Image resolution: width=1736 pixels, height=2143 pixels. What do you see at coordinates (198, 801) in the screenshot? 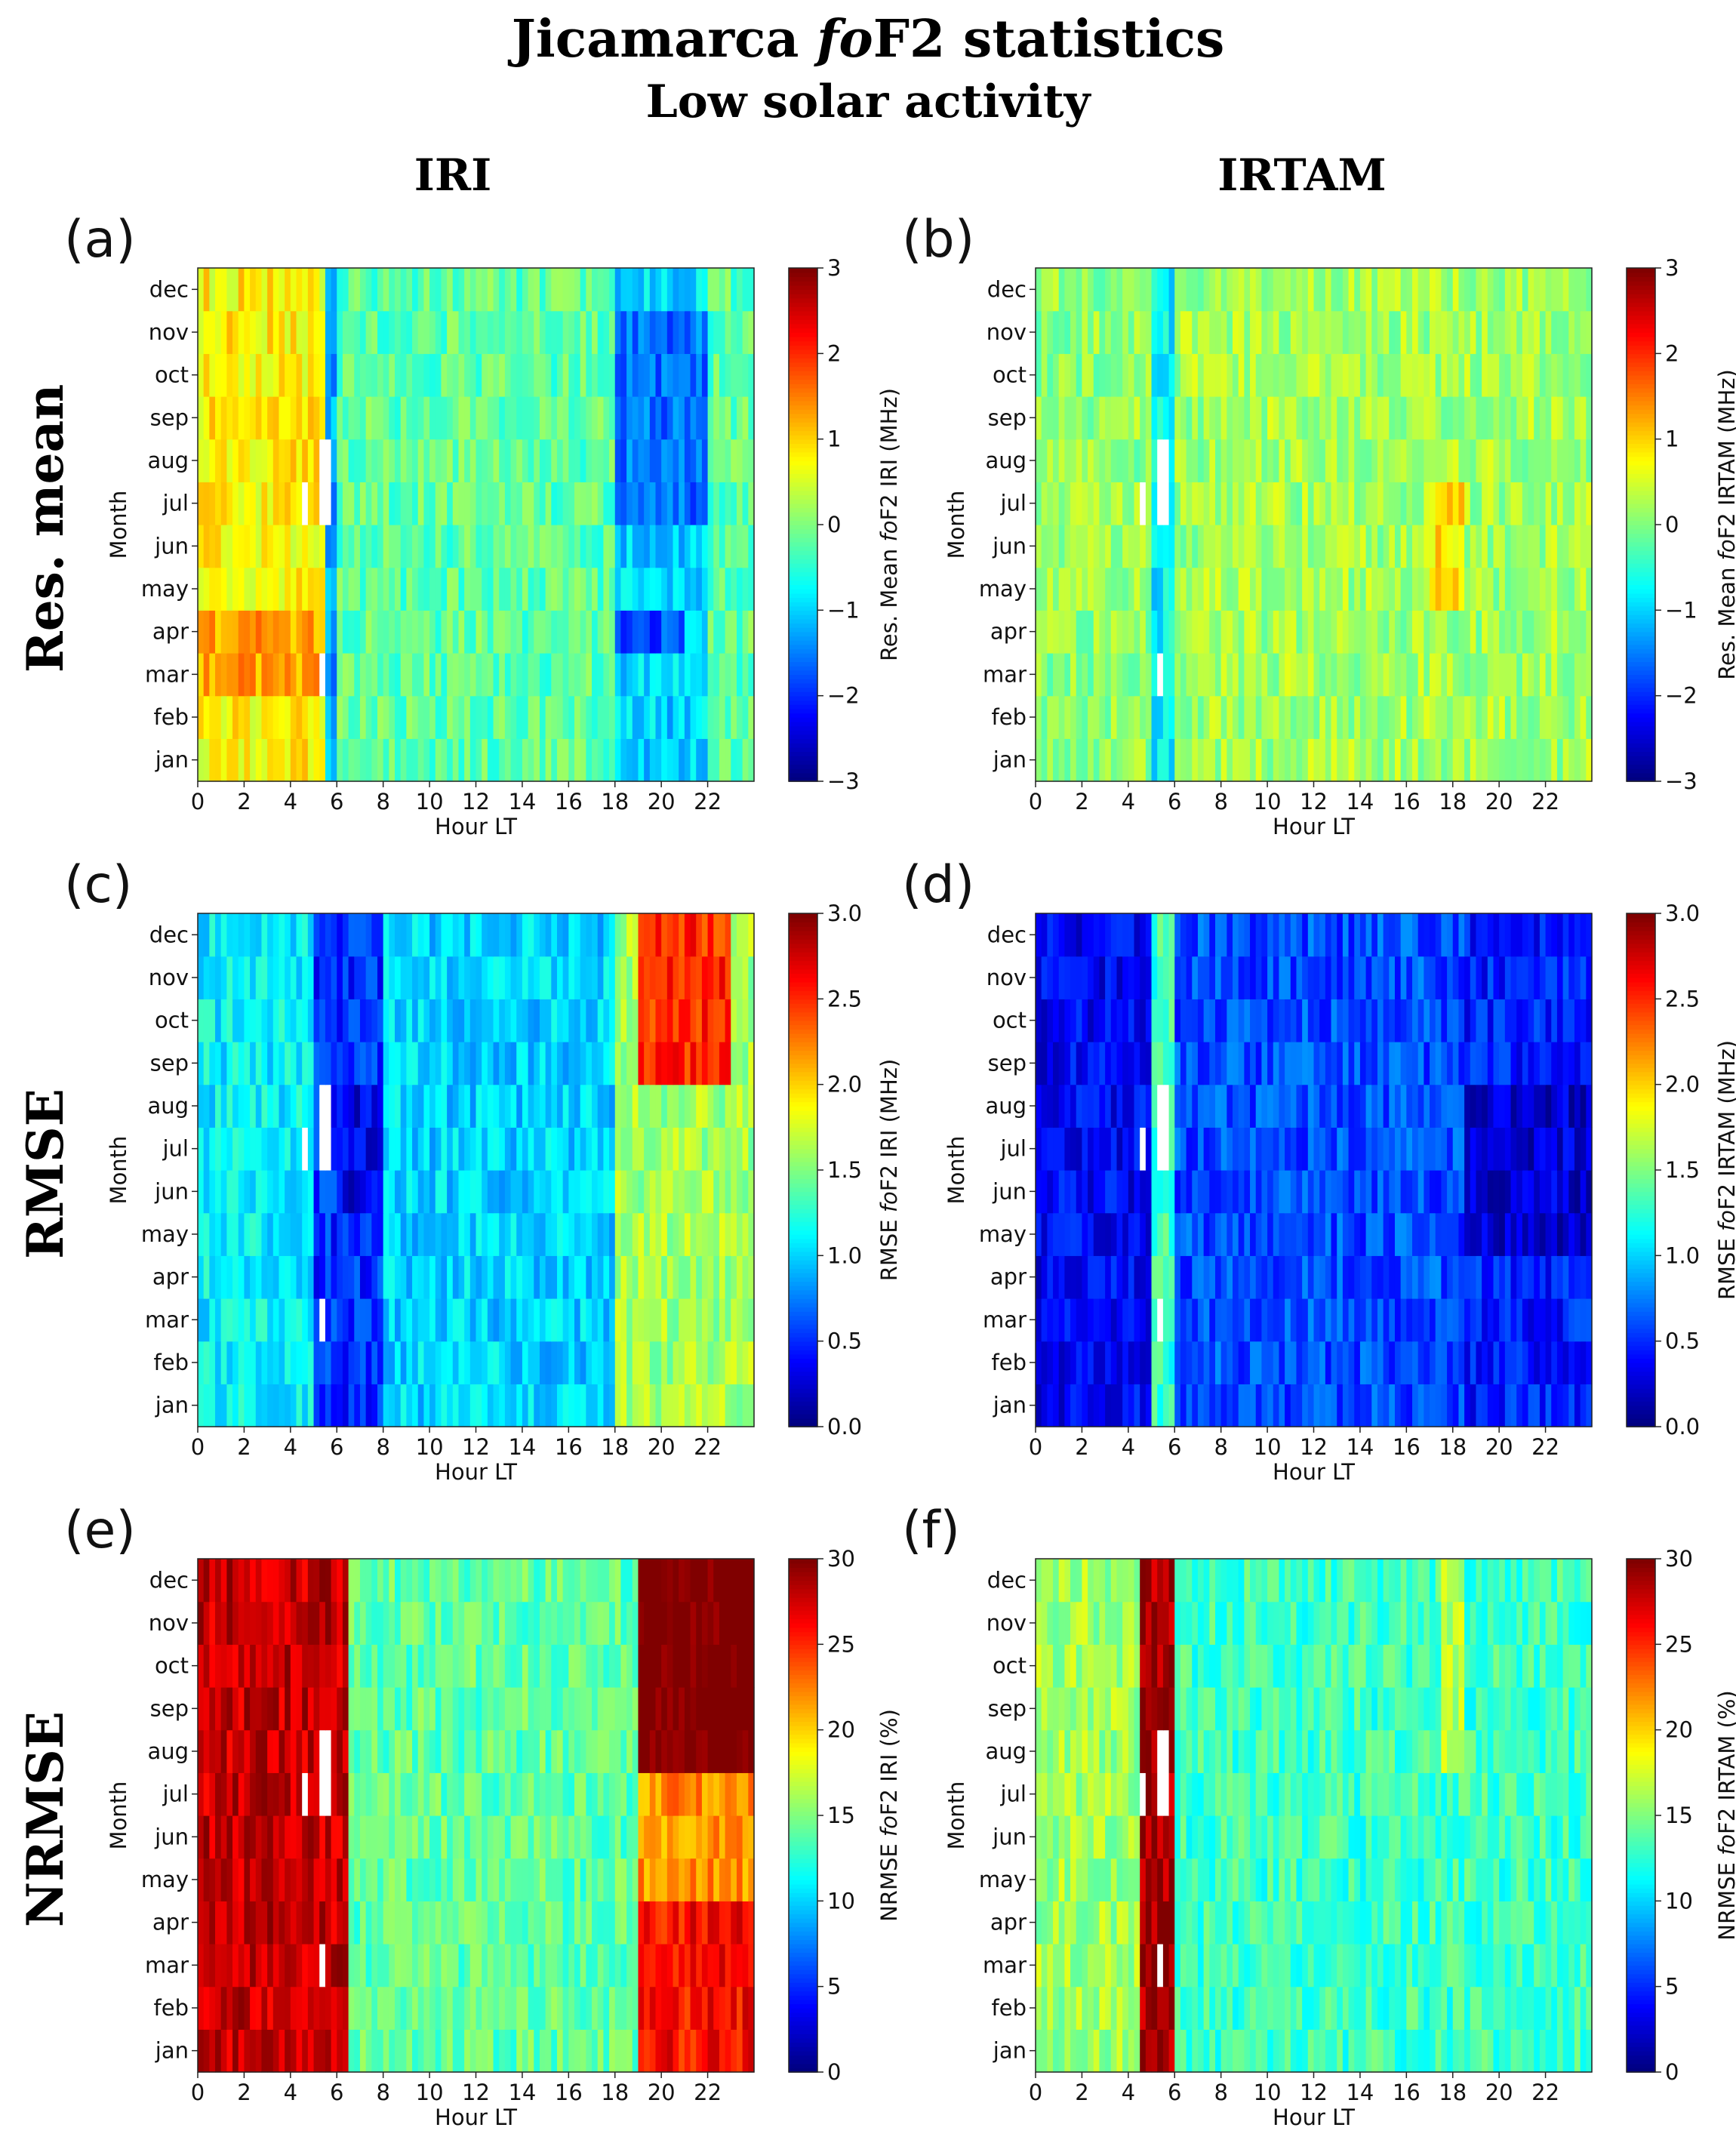
I see `x-tick-label: 0` at bounding box center [198, 801].